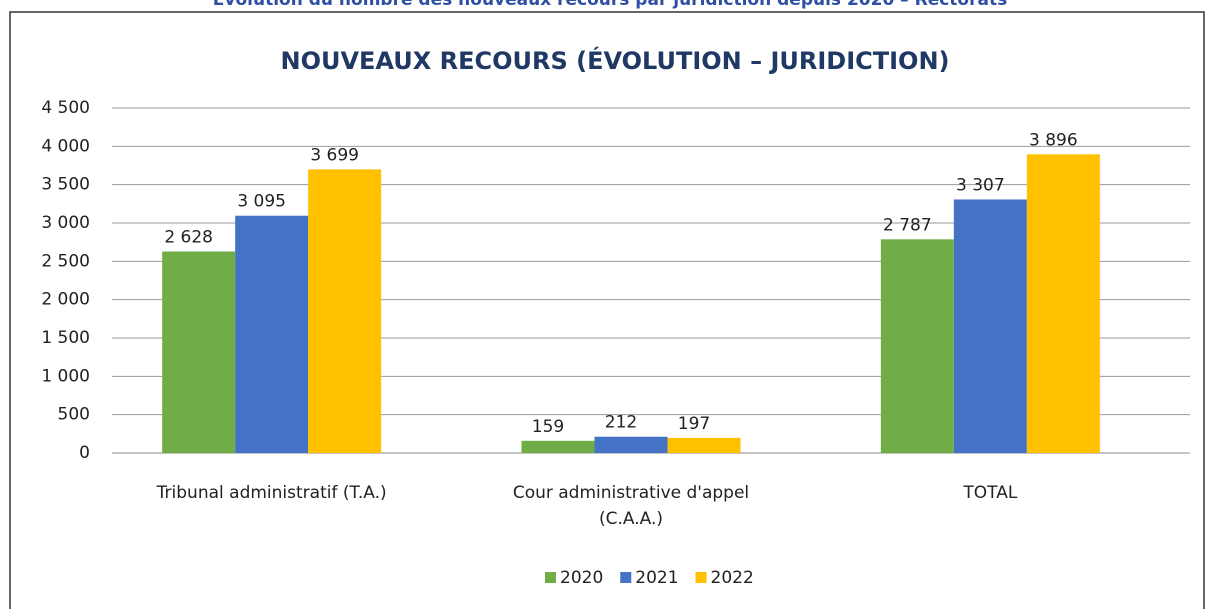  Describe the element at coordinates (65, 185) in the screenshot. I see `y-tick-label: 3 500` at that location.